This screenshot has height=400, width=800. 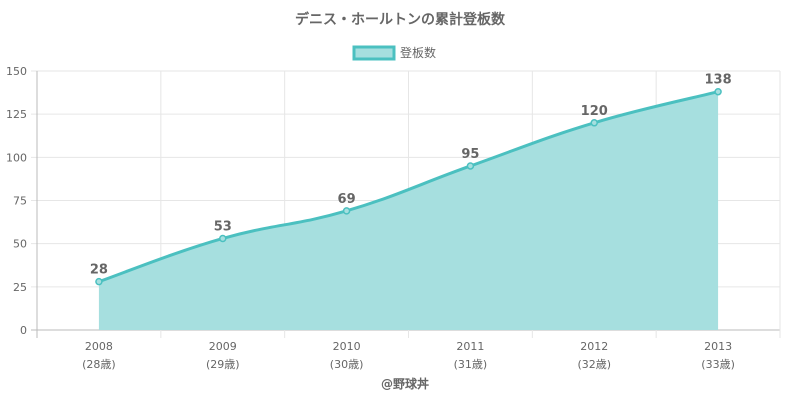 What do you see at coordinates (20, 201) in the screenshot?
I see `y-tick-label: 75` at bounding box center [20, 201].